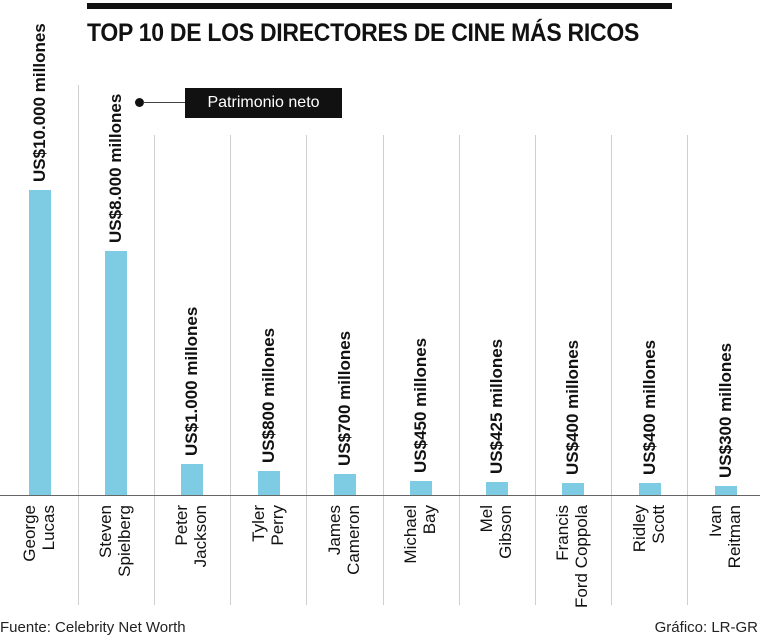 The image size is (768, 640). What do you see at coordinates (734, 537) in the screenshot?
I see `category-label-line2: Reitman` at bounding box center [734, 537].